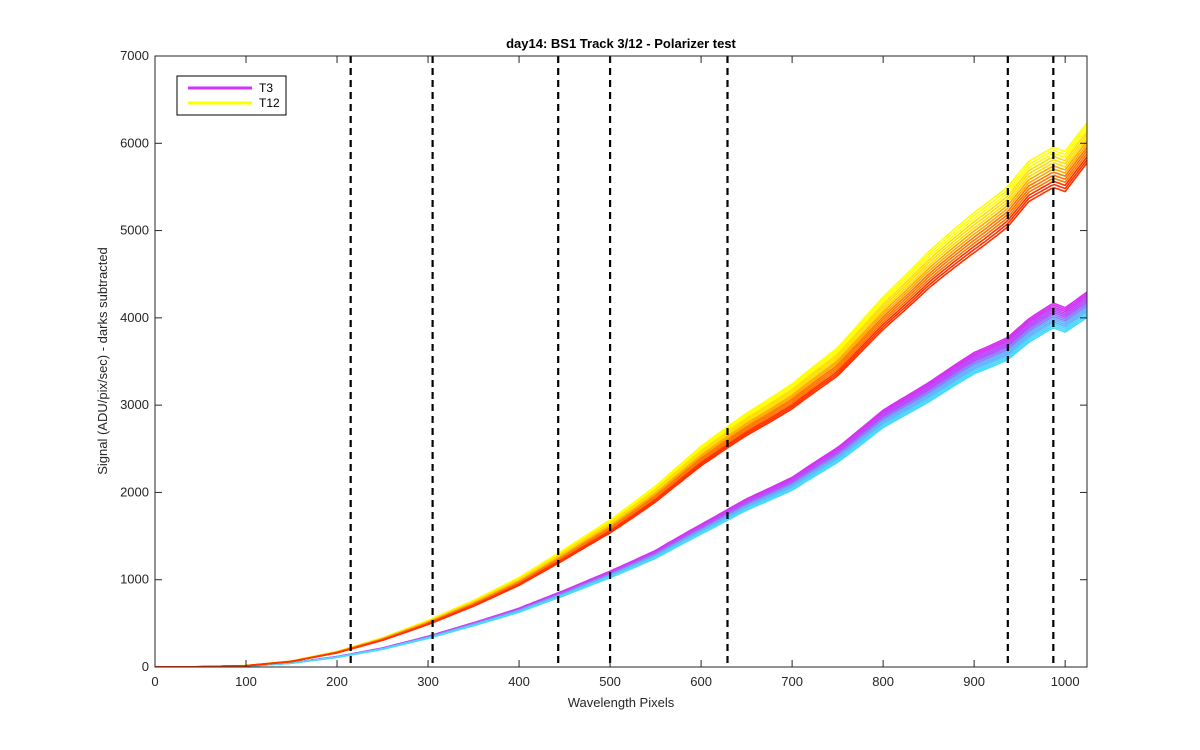  I want to click on x-tick-label: 300, so click(428, 681).